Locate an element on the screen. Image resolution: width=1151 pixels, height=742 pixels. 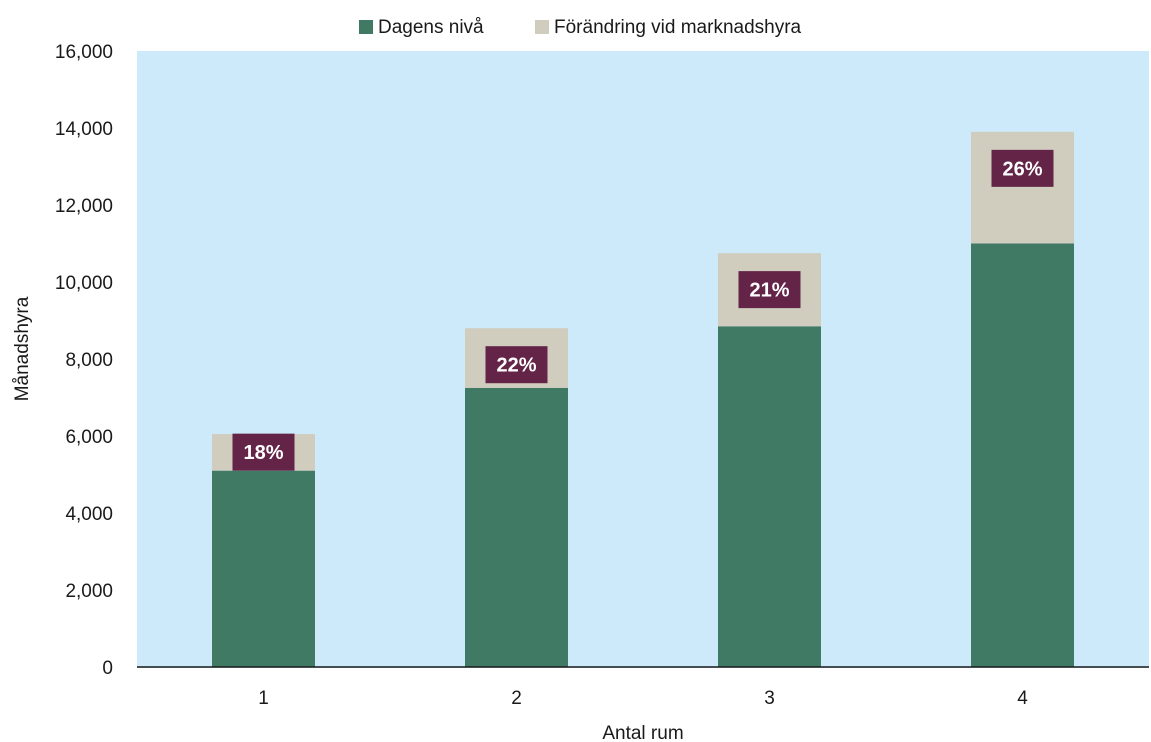
y-tick-label: 4,000 is located at coordinates (89, 514).